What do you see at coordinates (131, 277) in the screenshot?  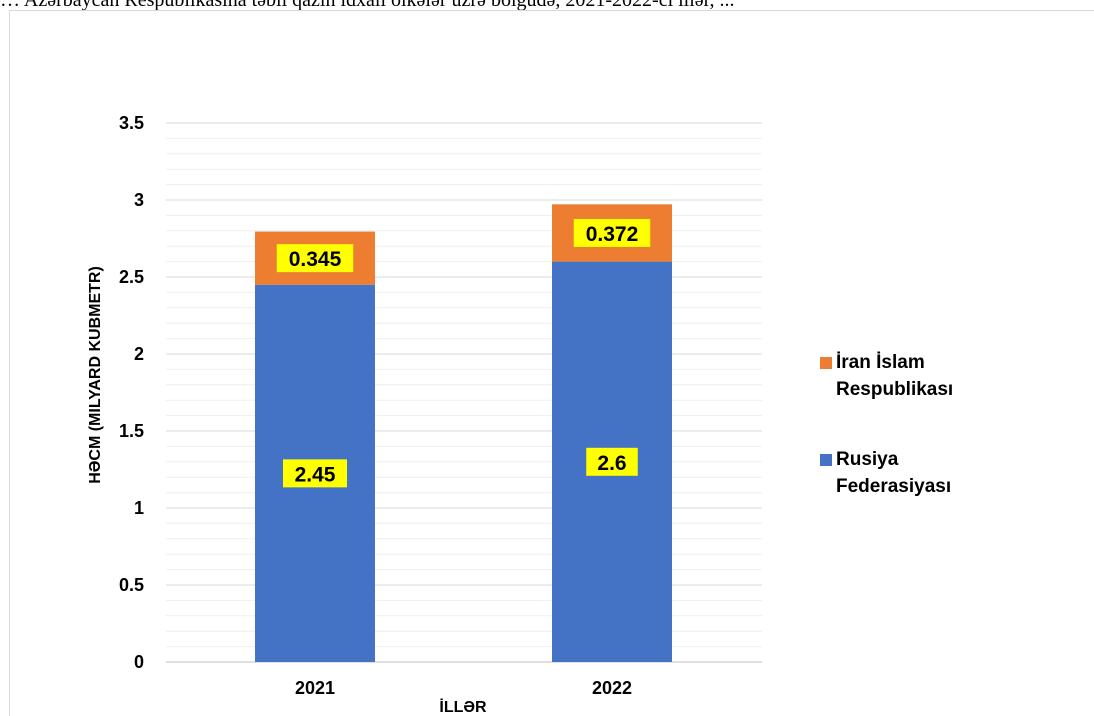 I see `y-tick-label: 2.5` at bounding box center [131, 277].